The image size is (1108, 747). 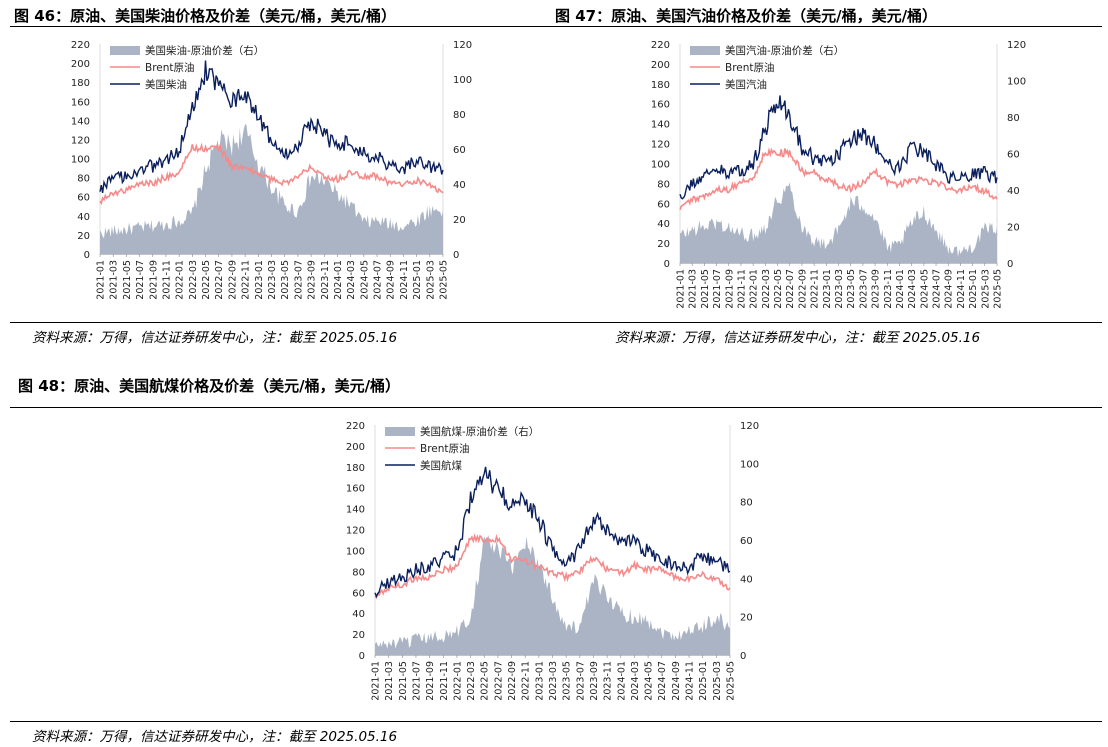 I want to click on y-right-tick-label: 0, so click(x=743, y=656).